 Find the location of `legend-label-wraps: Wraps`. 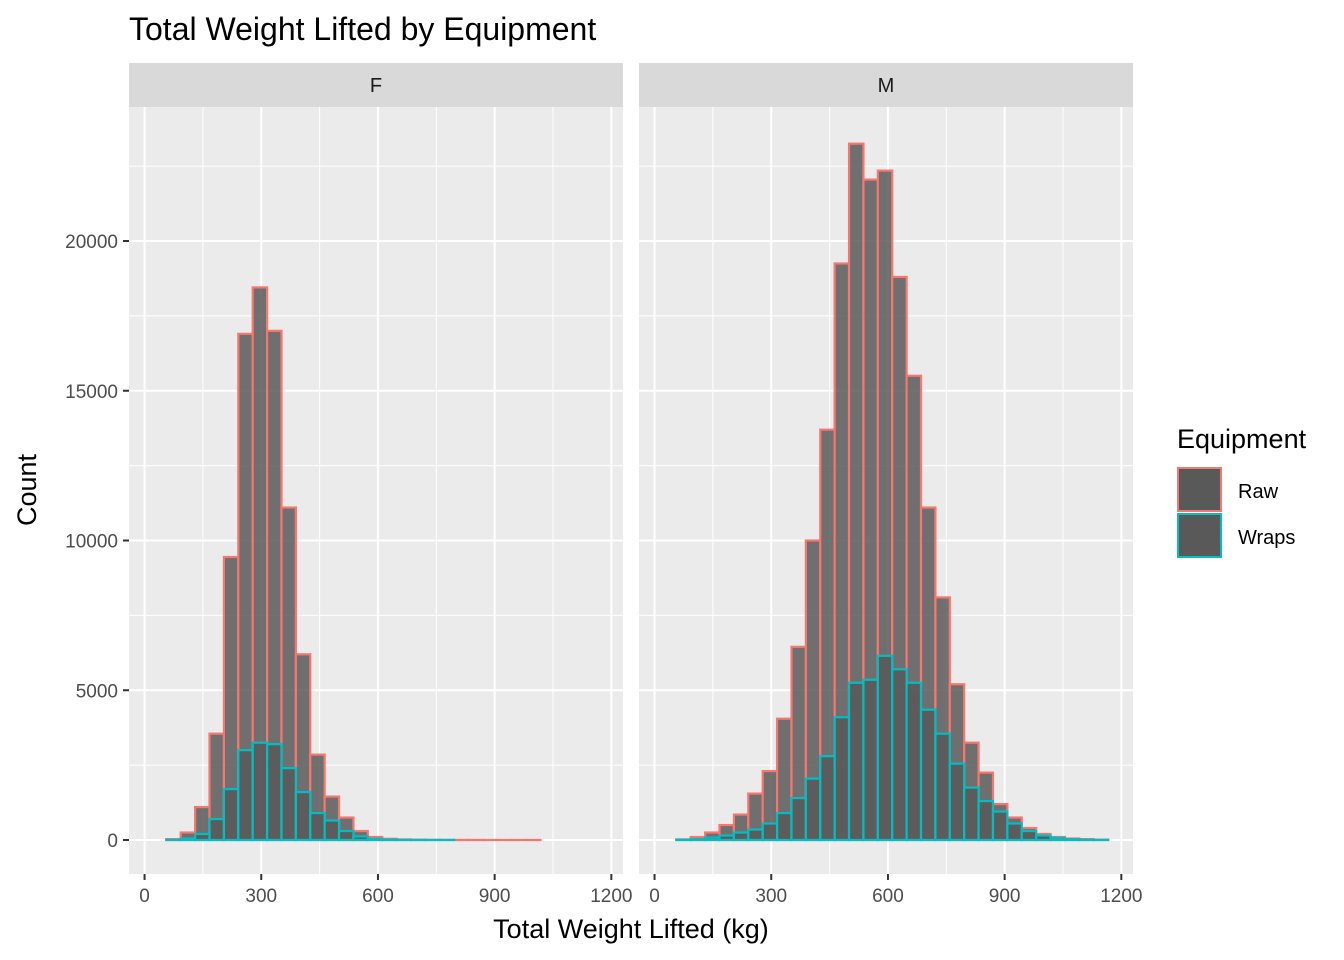

legend-label-wraps: Wraps is located at coordinates (1266, 538).